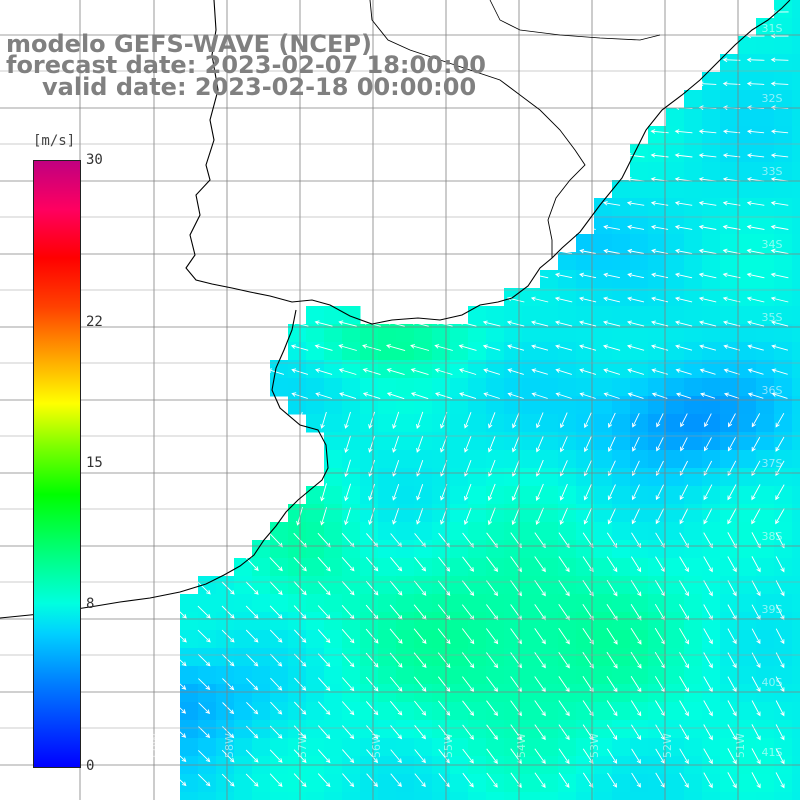 This screenshot has width=800, height=800. I want to click on colorbar, so click(57, 464).